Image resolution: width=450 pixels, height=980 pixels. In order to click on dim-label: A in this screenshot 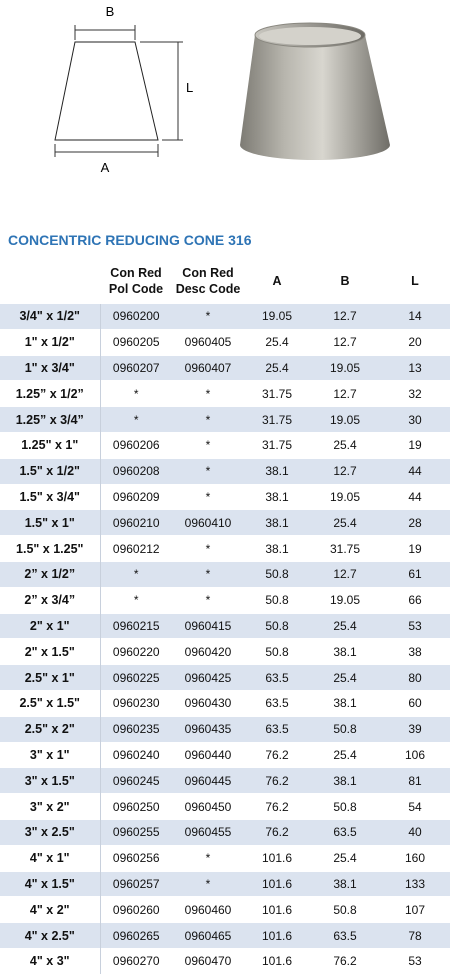, I will do `click(105, 167)`.